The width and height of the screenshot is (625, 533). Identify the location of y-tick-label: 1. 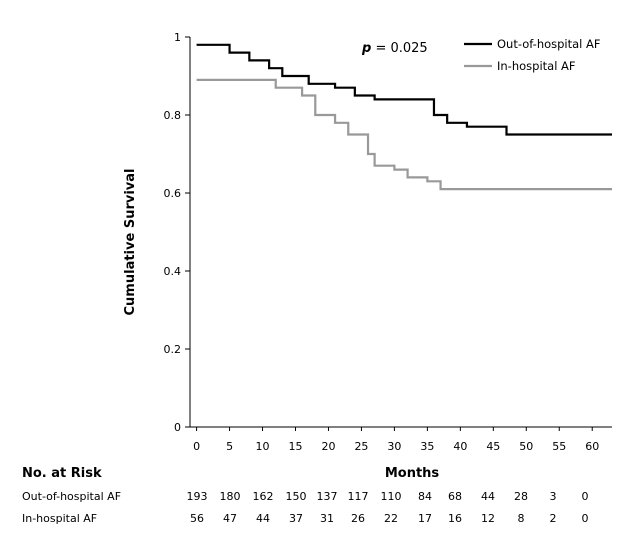
(177, 37).